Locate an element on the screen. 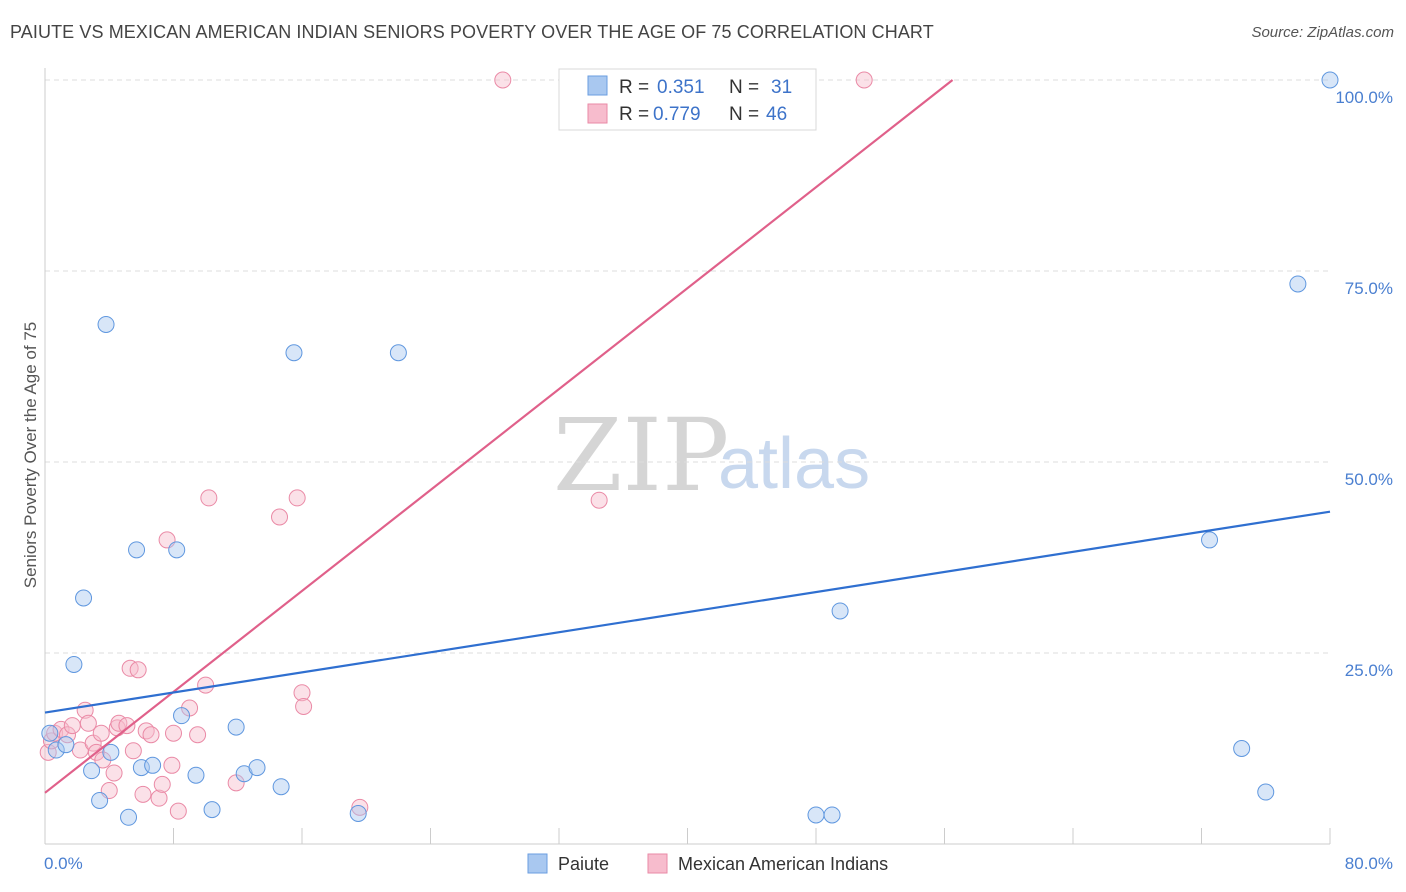 This screenshot has height=892, width=1406. legend-paiute-label: Paiute is located at coordinates (583, 864).